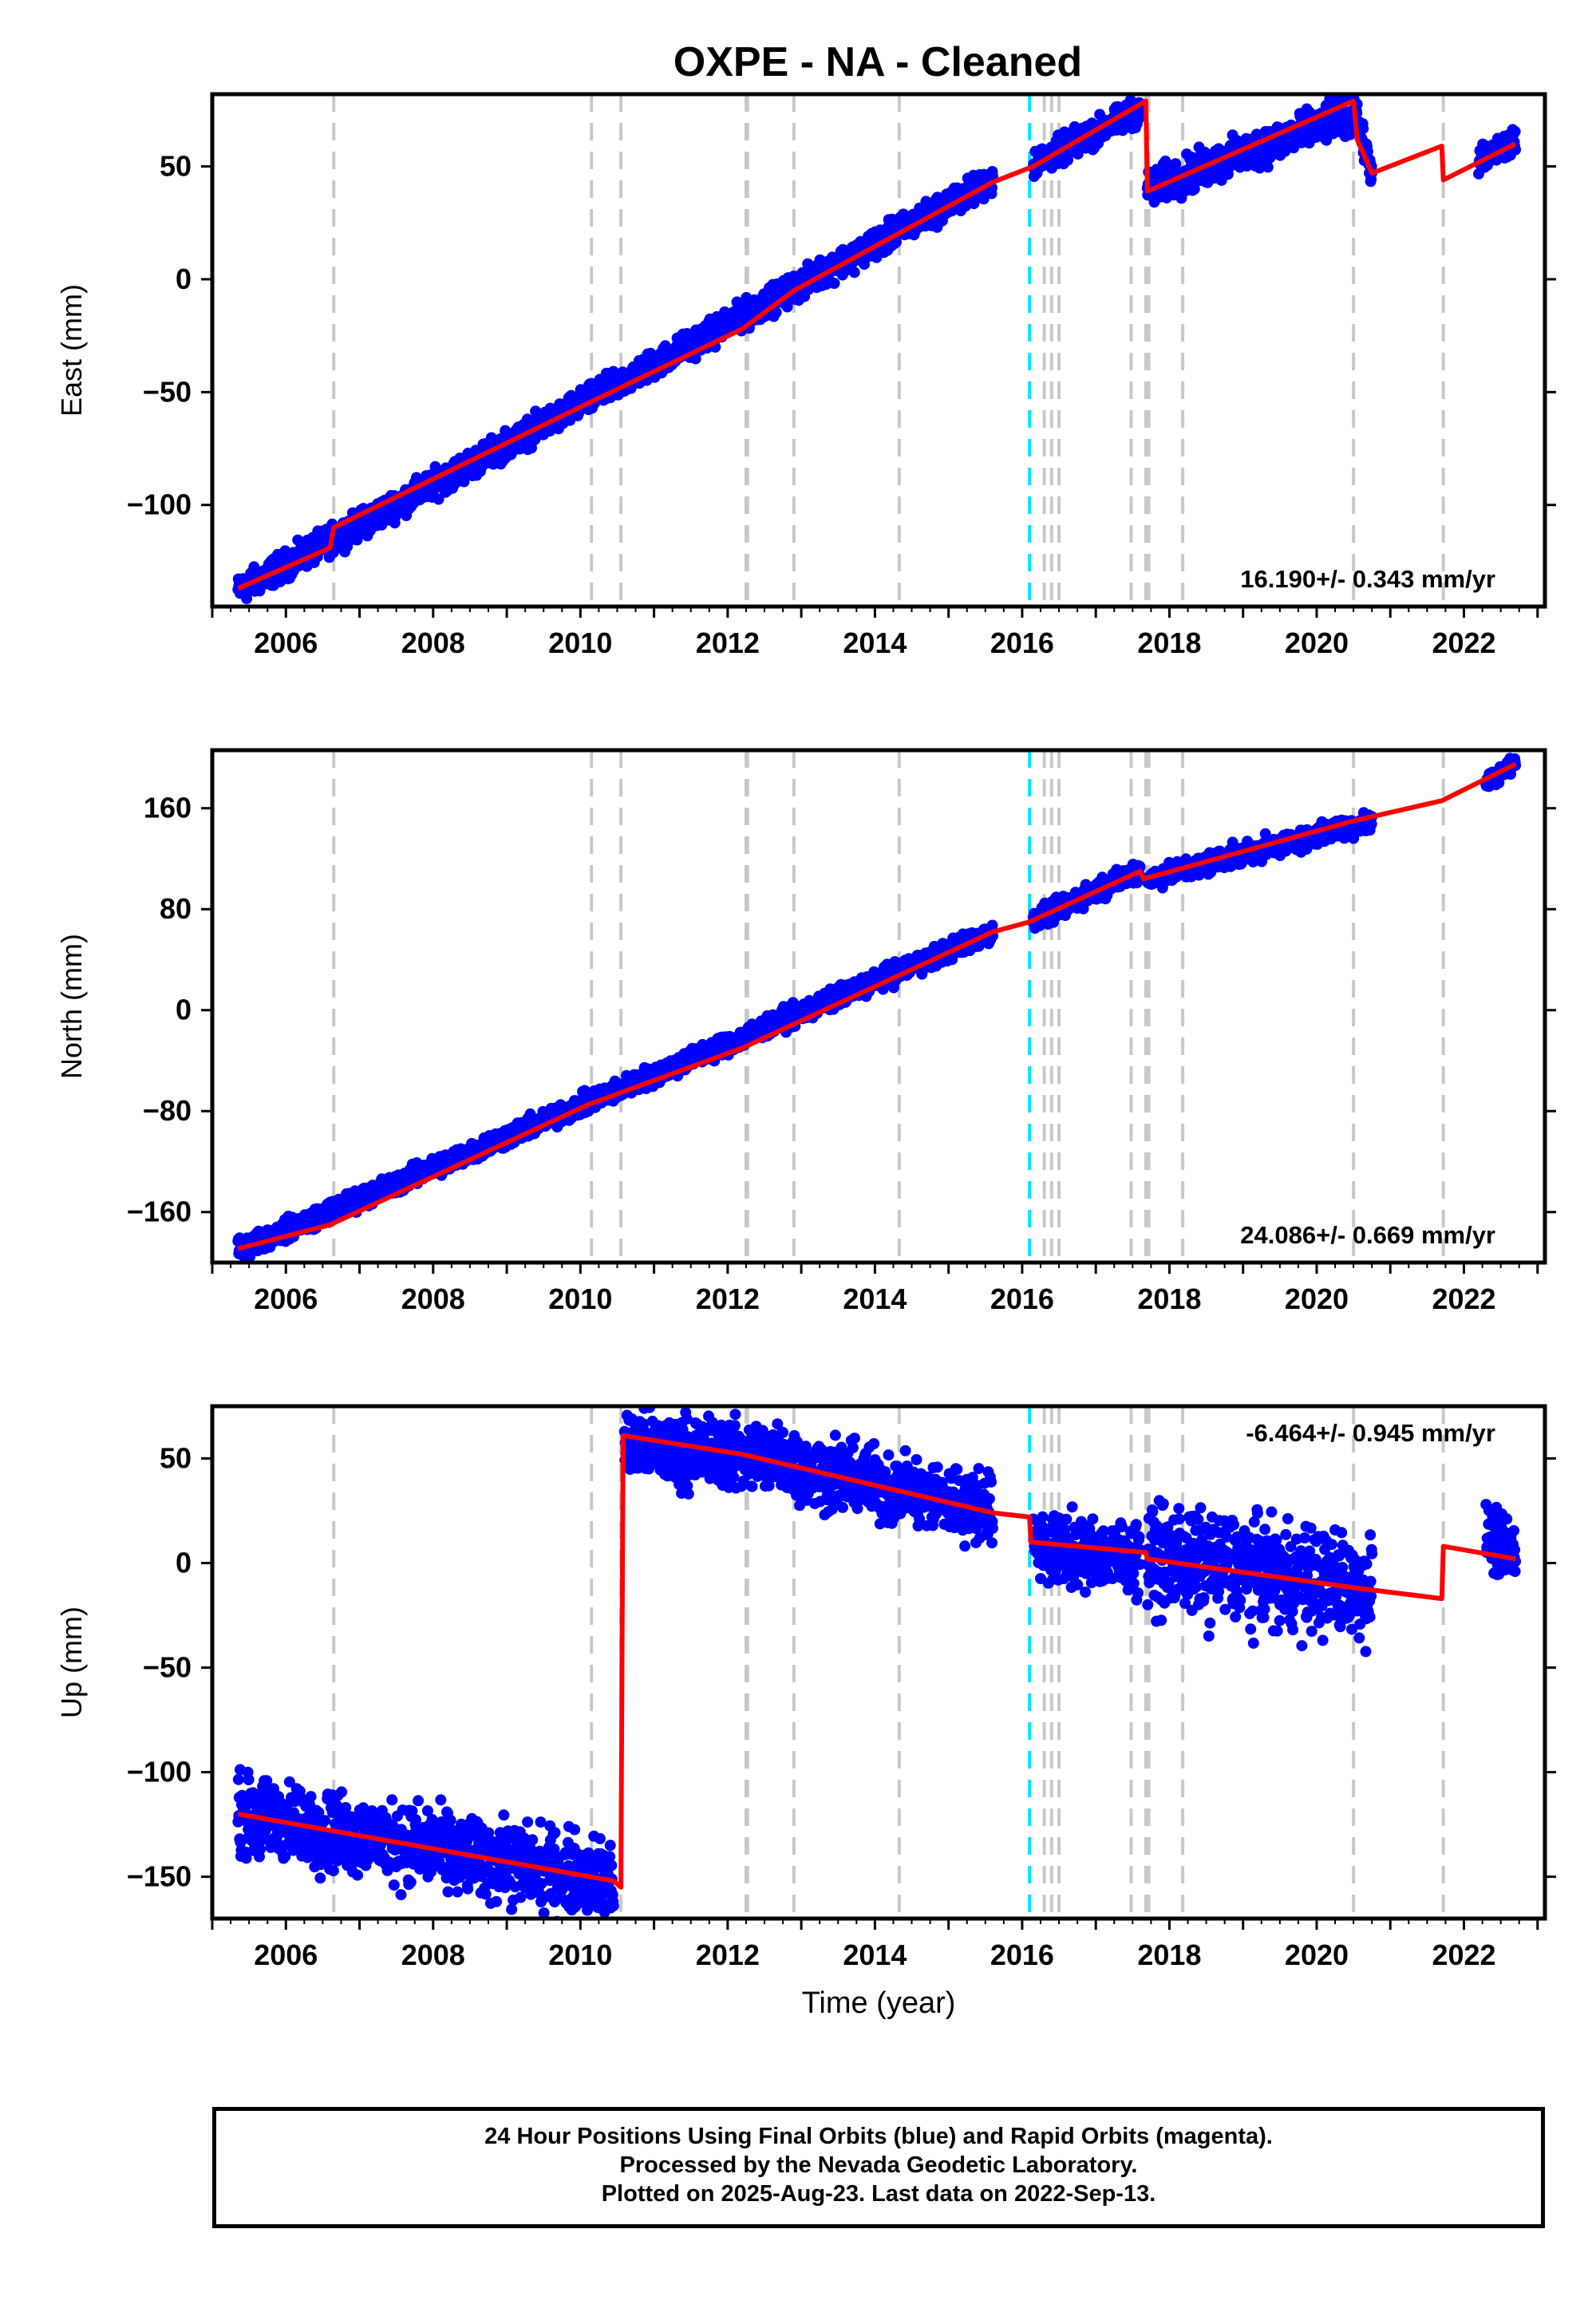 This screenshot has width=1596, height=2316. Describe the element at coordinates (433, 642) in the screenshot. I see `x-tick-label: 2008` at that location.